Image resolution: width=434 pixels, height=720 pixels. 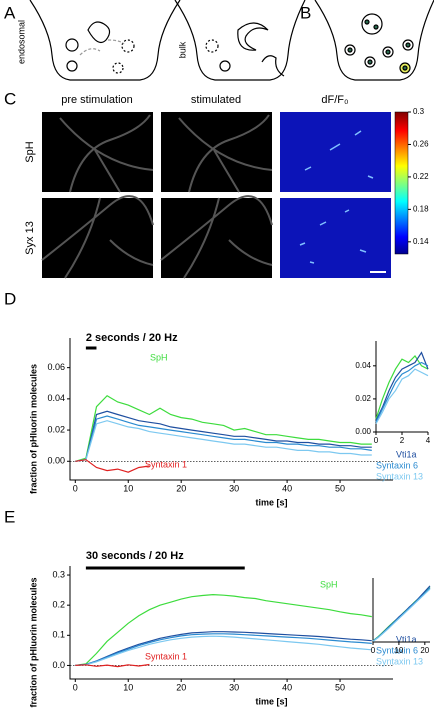 I want to click on colorbar-tick-label: 0.14, so click(x=421, y=241).